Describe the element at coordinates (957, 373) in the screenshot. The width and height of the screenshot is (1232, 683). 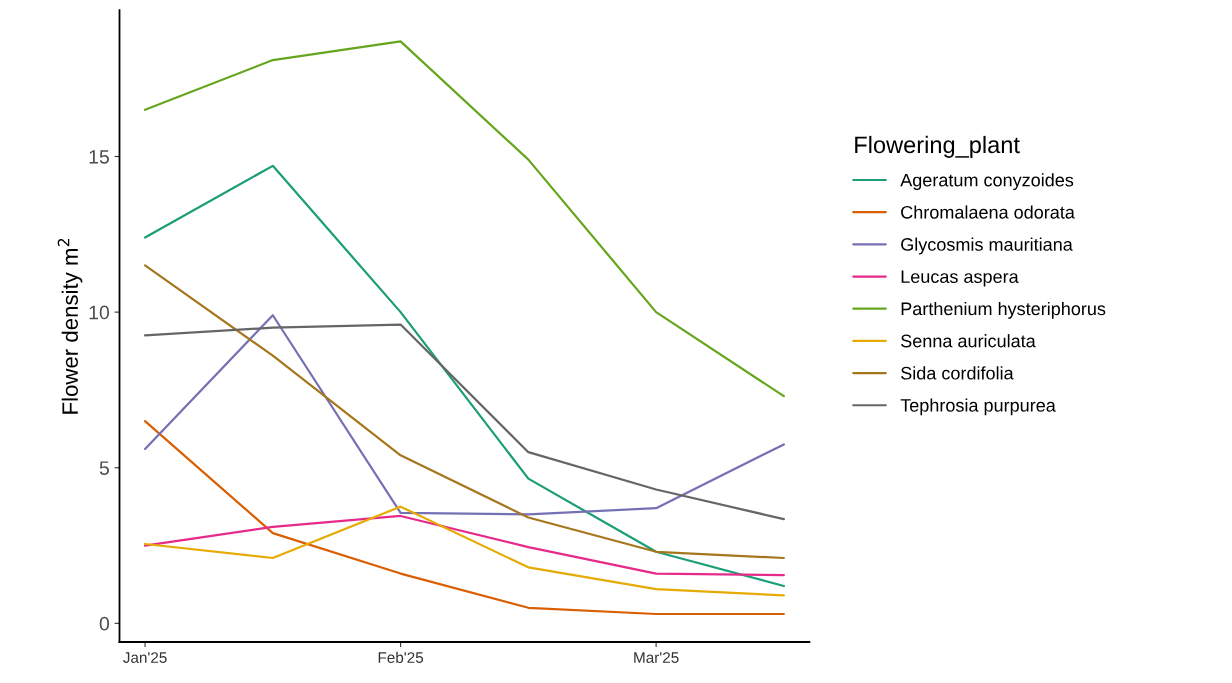
I see `legend-label: Sida cordifolia` at that location.